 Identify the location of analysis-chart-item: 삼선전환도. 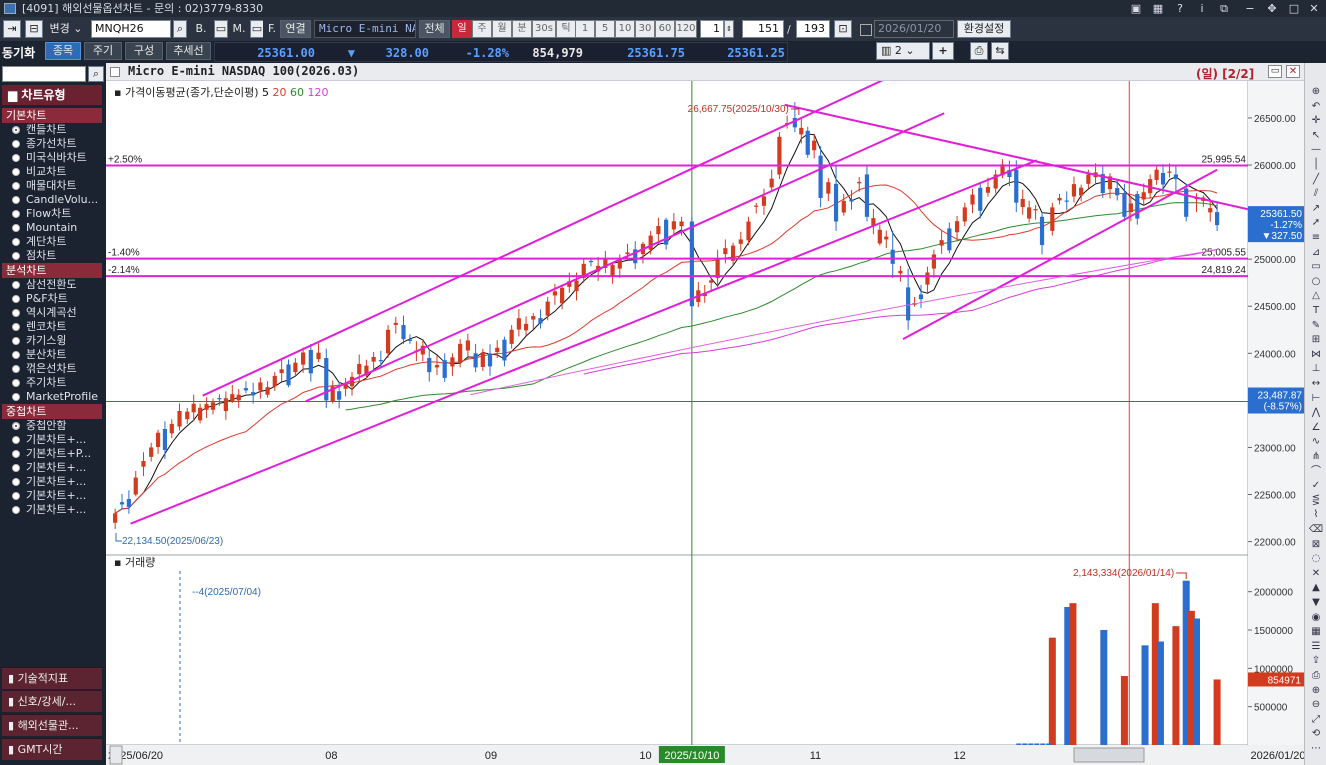
(53, 285).